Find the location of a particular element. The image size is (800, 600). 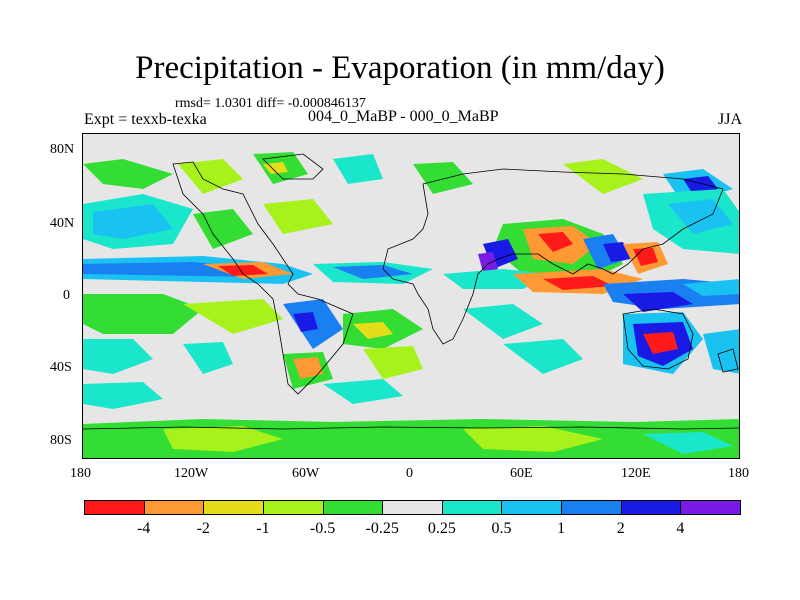

stats-text: rmsd= 1.0301 diff= -0.000846137 is located at coordinates (270, 103).